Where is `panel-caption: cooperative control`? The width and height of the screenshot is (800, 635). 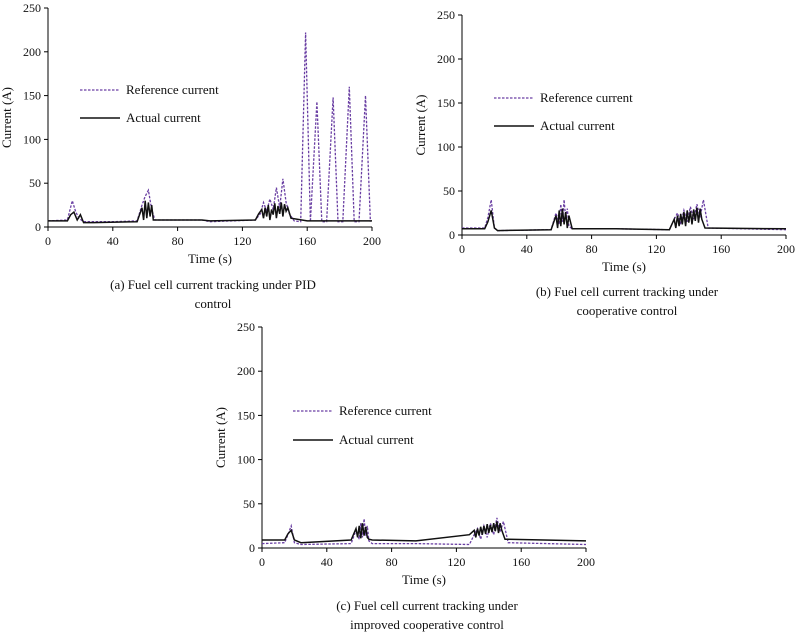 panel-caption: cooperative control is located at coordinates (627, 310).